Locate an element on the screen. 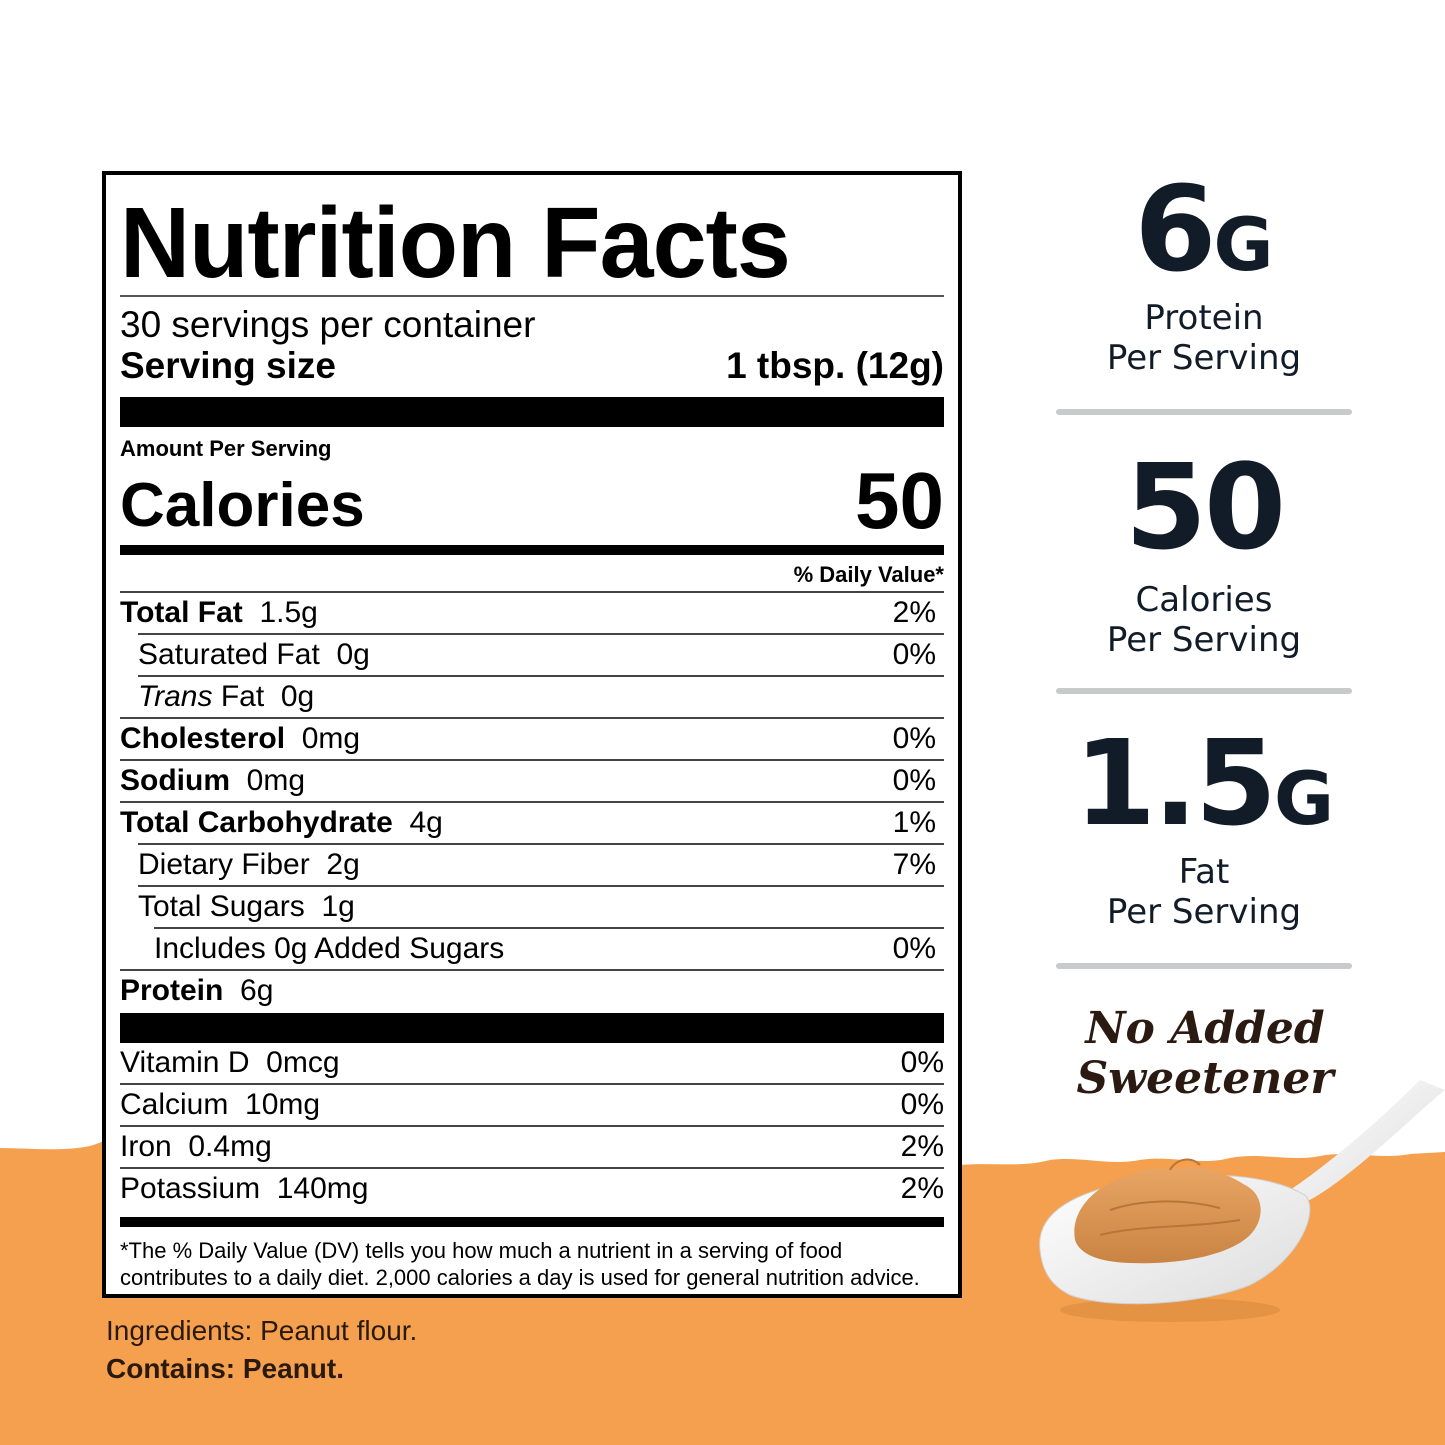  nutrient-name: Dietary Fiber is located at coordinates (224, 864).